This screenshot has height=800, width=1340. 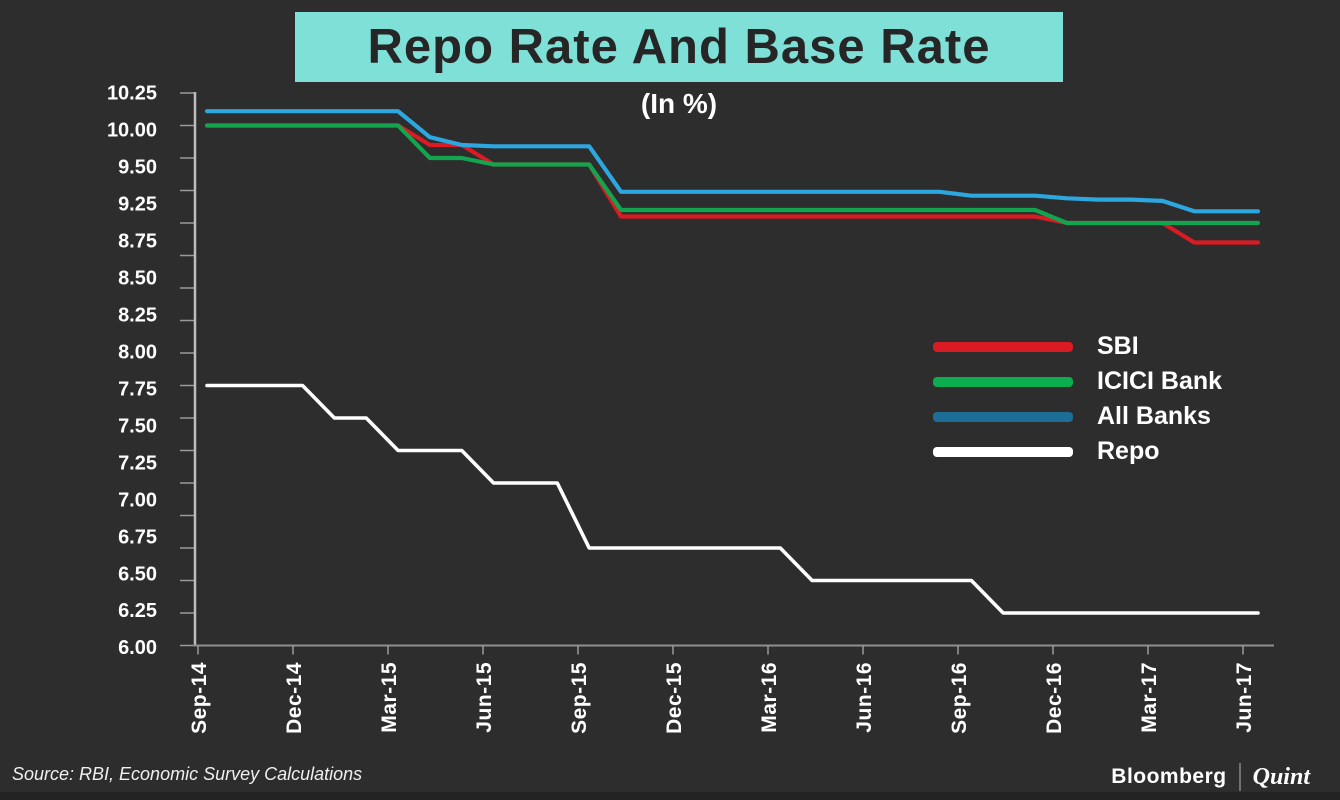 What do you see at coordinates (1149, 697) in the screenshot?
I see `x-axis-label: Mar-17` at bounding box center [1149, 697].